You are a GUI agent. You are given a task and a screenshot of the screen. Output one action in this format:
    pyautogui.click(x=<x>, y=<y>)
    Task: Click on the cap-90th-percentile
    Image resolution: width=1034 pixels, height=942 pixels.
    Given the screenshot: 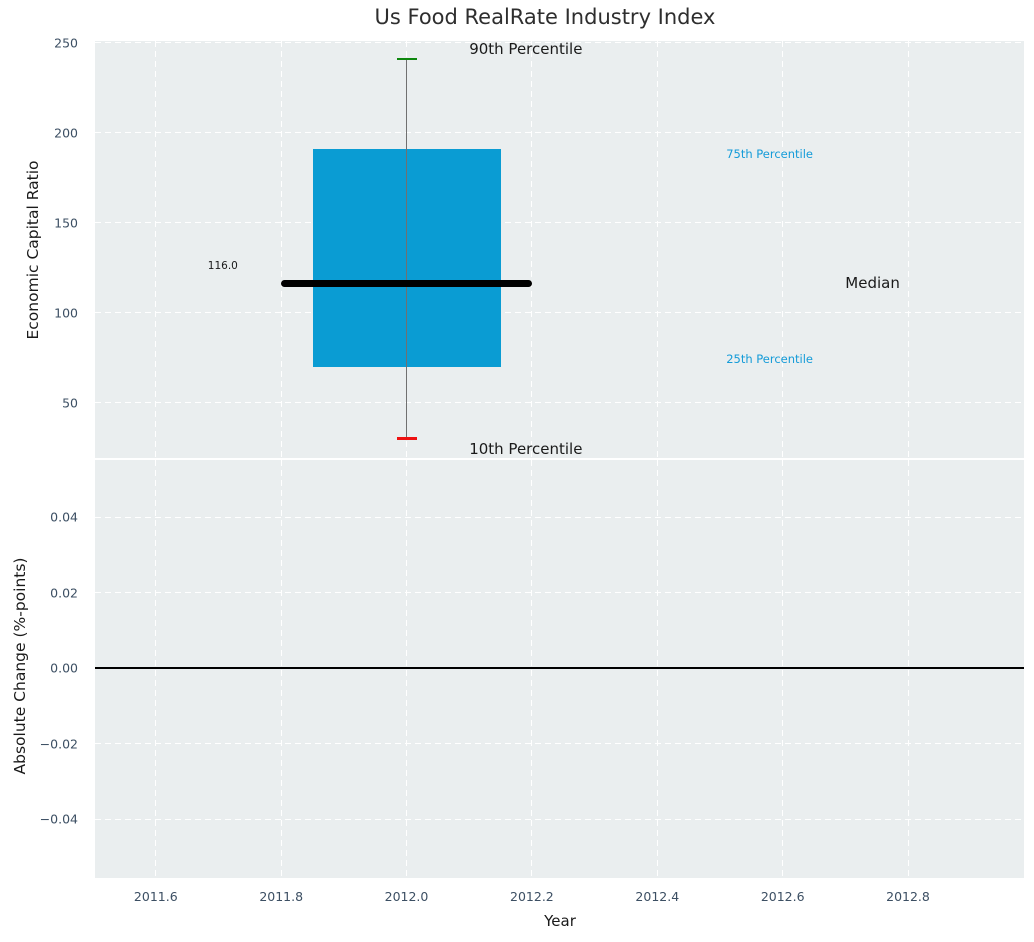 What is the action you would take?
    pyautogui.click(x=406, y=59)
    